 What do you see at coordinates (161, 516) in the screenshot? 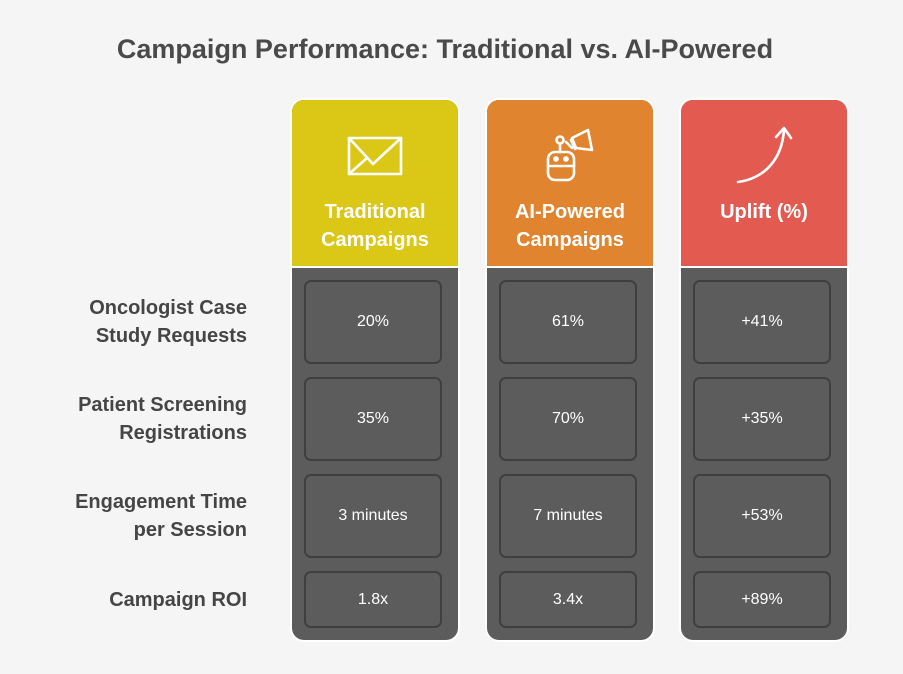
I see `row-label-engagement: Engagement Time per Session` at bounding box center [161, 516].